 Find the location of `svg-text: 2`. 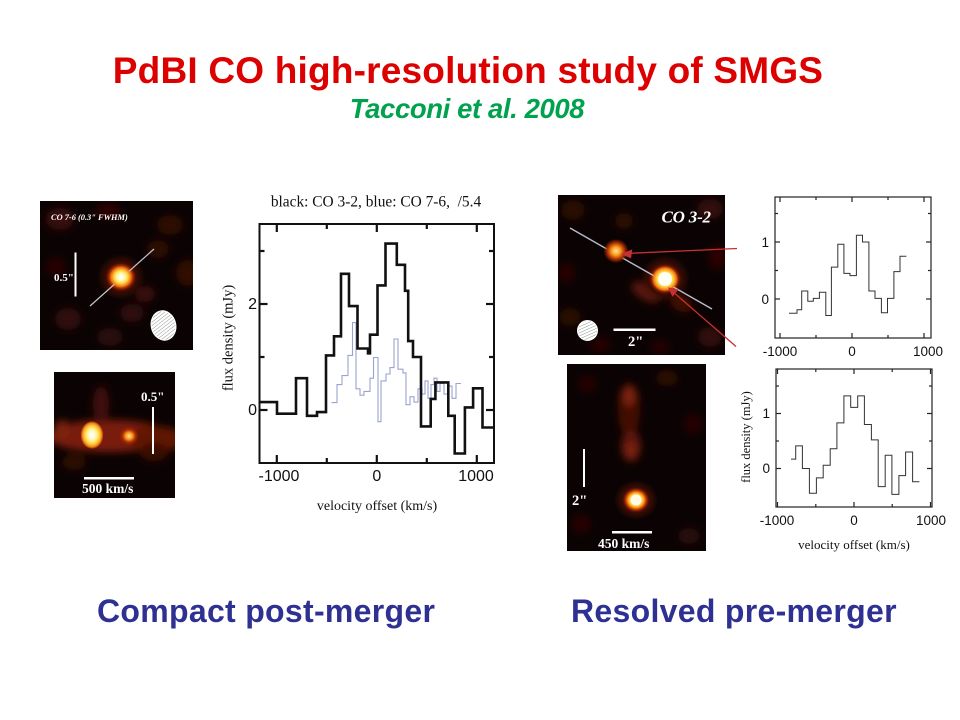

svg-text: 2 is located at coordinates (252, 304).